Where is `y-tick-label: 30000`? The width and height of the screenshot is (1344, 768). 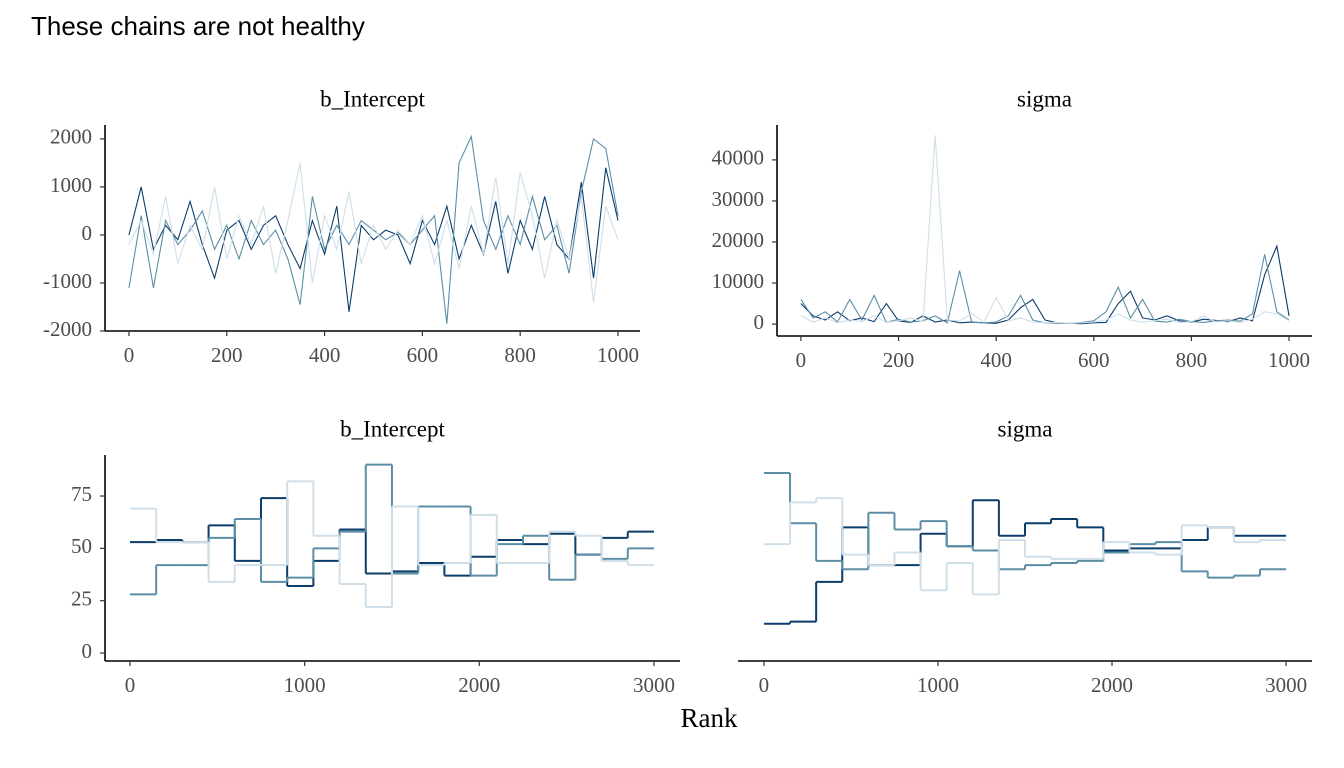 y-tick-label: 30000 is located at coordinates (738, 199).